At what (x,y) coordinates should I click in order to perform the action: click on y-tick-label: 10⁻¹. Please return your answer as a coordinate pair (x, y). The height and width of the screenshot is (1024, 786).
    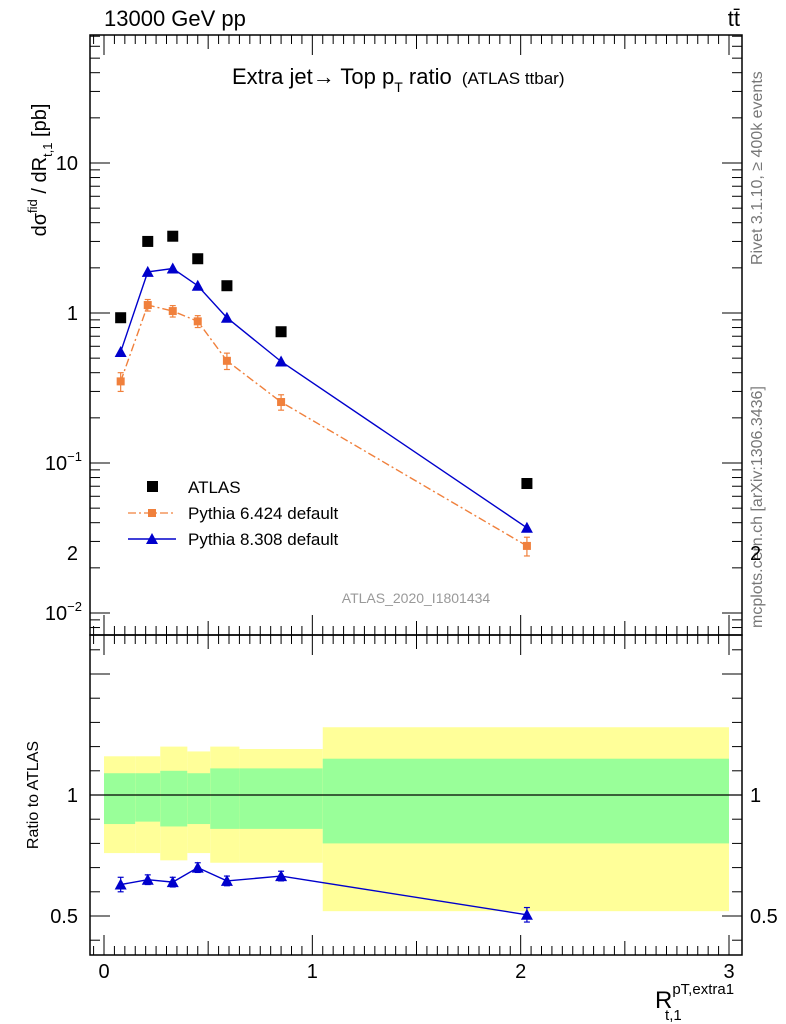
    Looking at the image, I should click on (63, 462).